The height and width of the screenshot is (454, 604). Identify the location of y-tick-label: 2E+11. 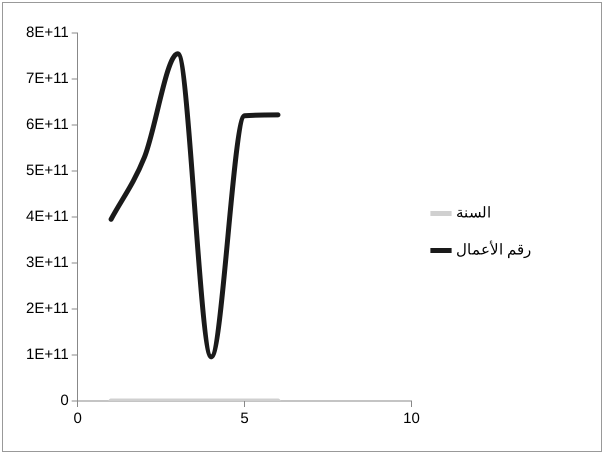
(47, 309).